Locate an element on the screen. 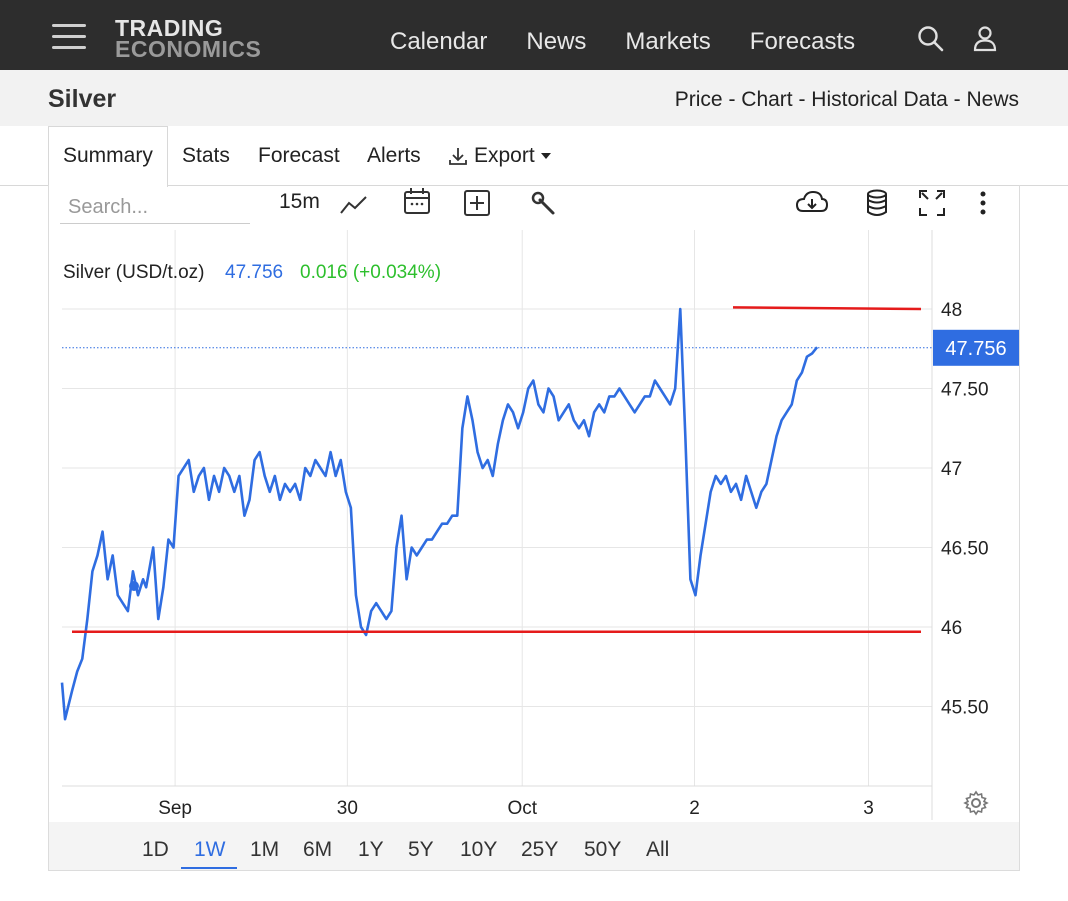 The width and height of the screenshot is (1068, 901). logo-line1: TRADING is located at coordinates (169, 28).